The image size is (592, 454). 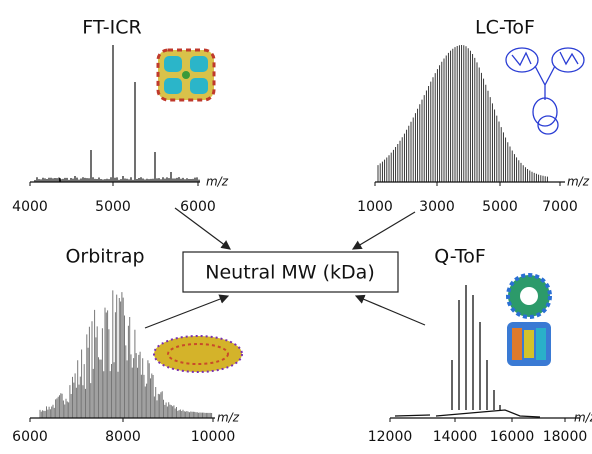 What do you see at coordinates (460, 257) in the screenshot?
I see `panel-title: Q-ToF` at bounding box center [460, 257].